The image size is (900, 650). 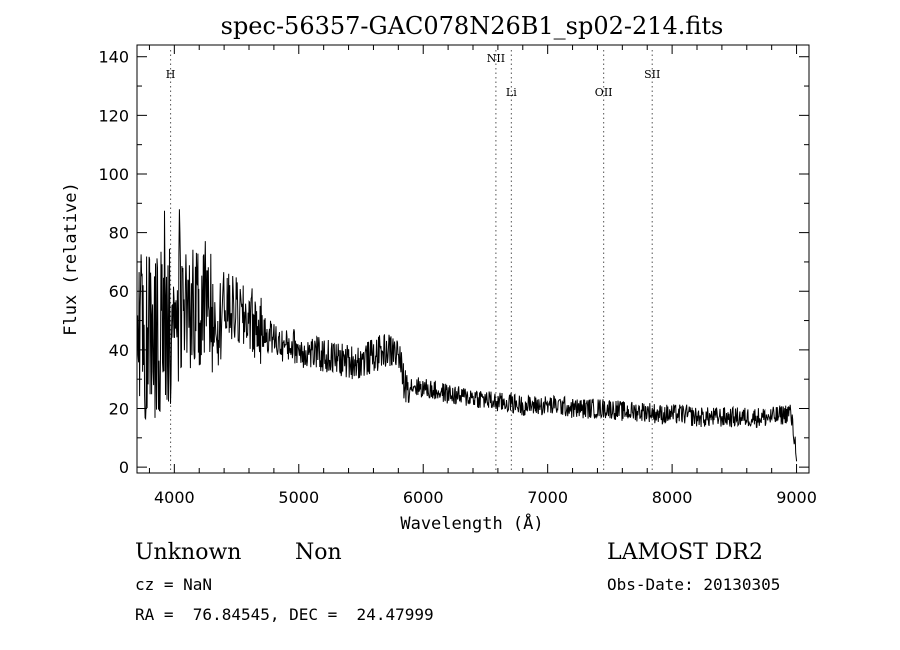 I want to click on spectral-line-label: OII, so click(x=604, y=92).